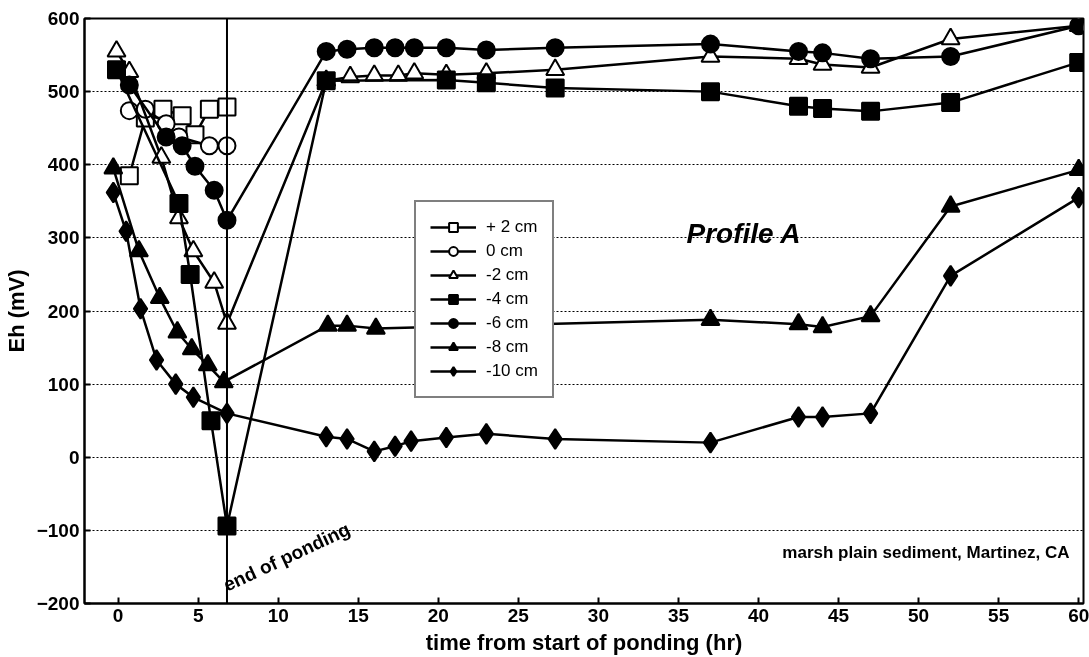  I want to click on legend-label: + 2 cm, so click(512, 227).